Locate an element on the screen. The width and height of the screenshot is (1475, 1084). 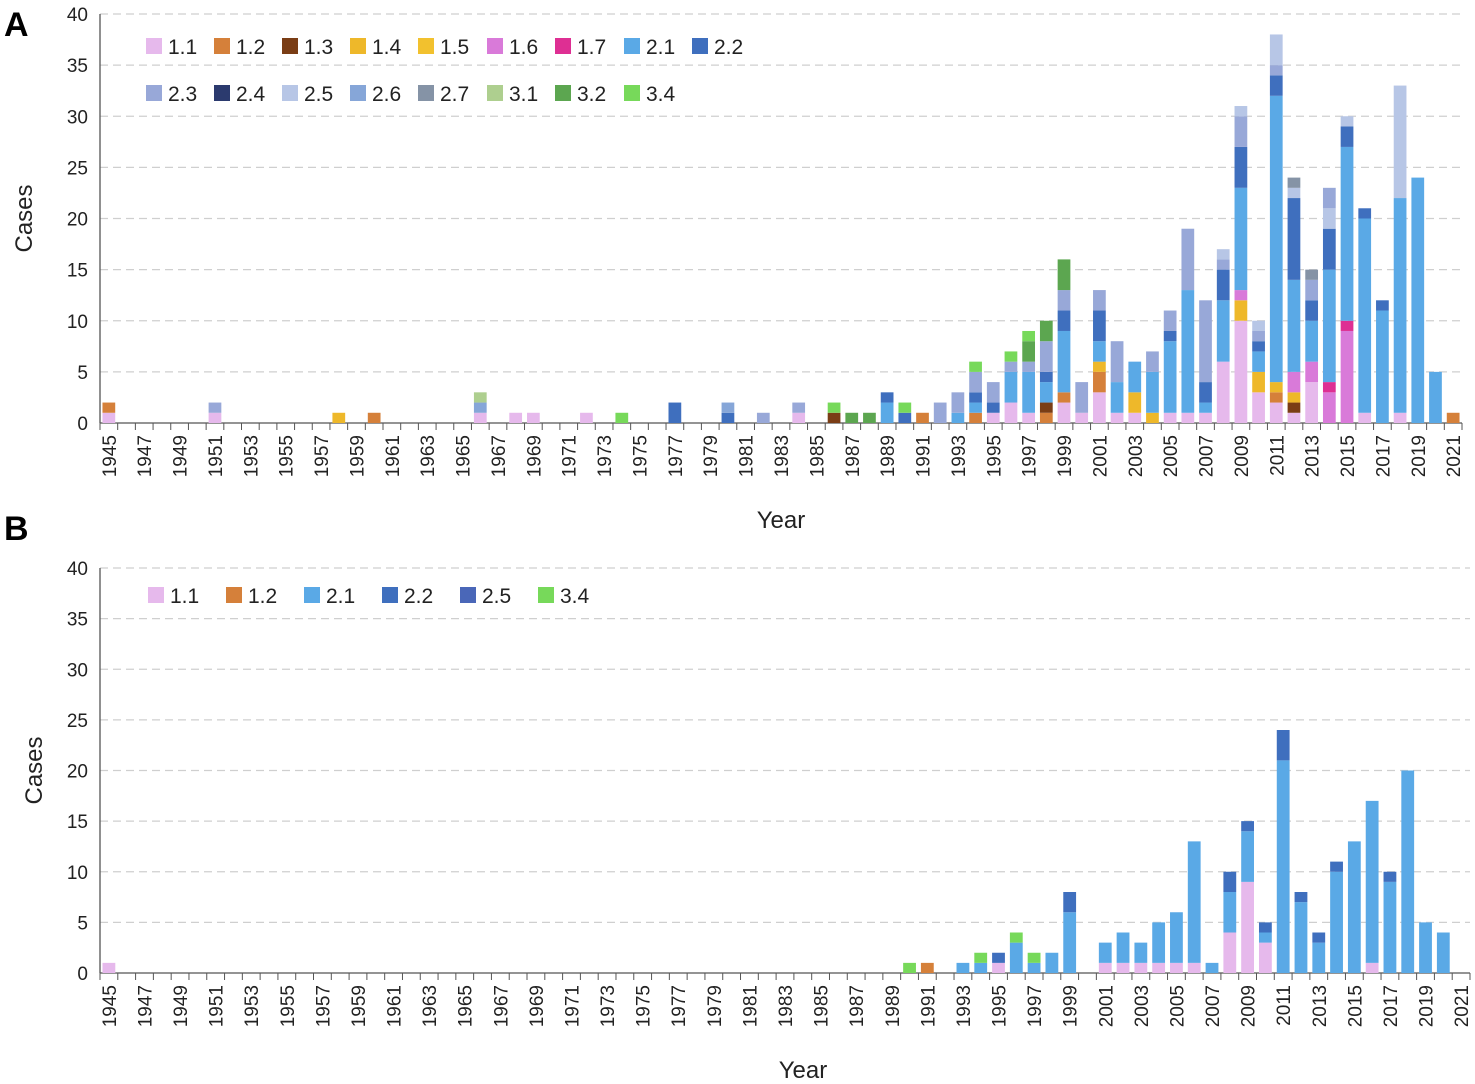
x-tick-label: 1995 is located at coordinates (1000, 1006).